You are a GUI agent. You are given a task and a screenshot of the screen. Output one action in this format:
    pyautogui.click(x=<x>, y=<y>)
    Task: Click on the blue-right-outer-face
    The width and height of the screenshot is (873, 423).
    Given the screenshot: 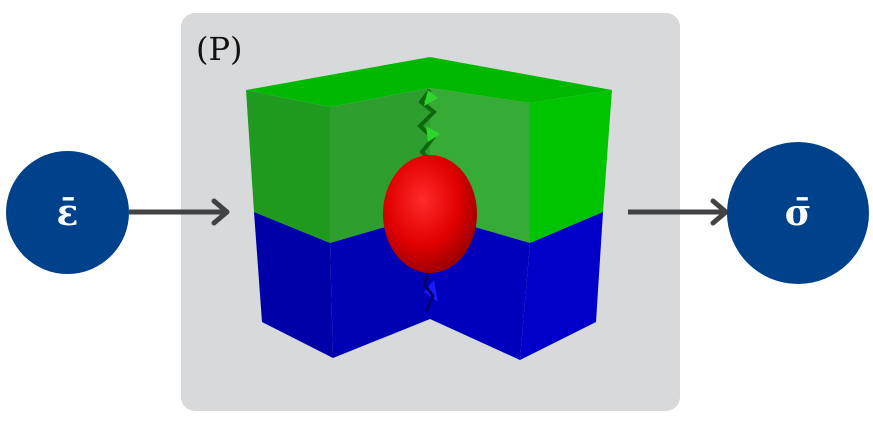 What is the action you would take?
    pyautogui.click(x=561, y=286)
    